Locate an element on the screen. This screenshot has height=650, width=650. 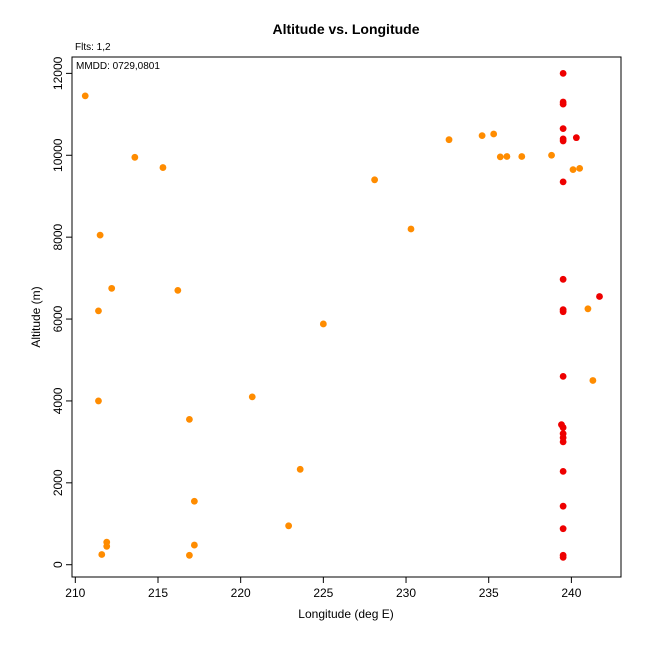
x-axis-label: Longitude (deg E) is located at coordinates (345, 614).